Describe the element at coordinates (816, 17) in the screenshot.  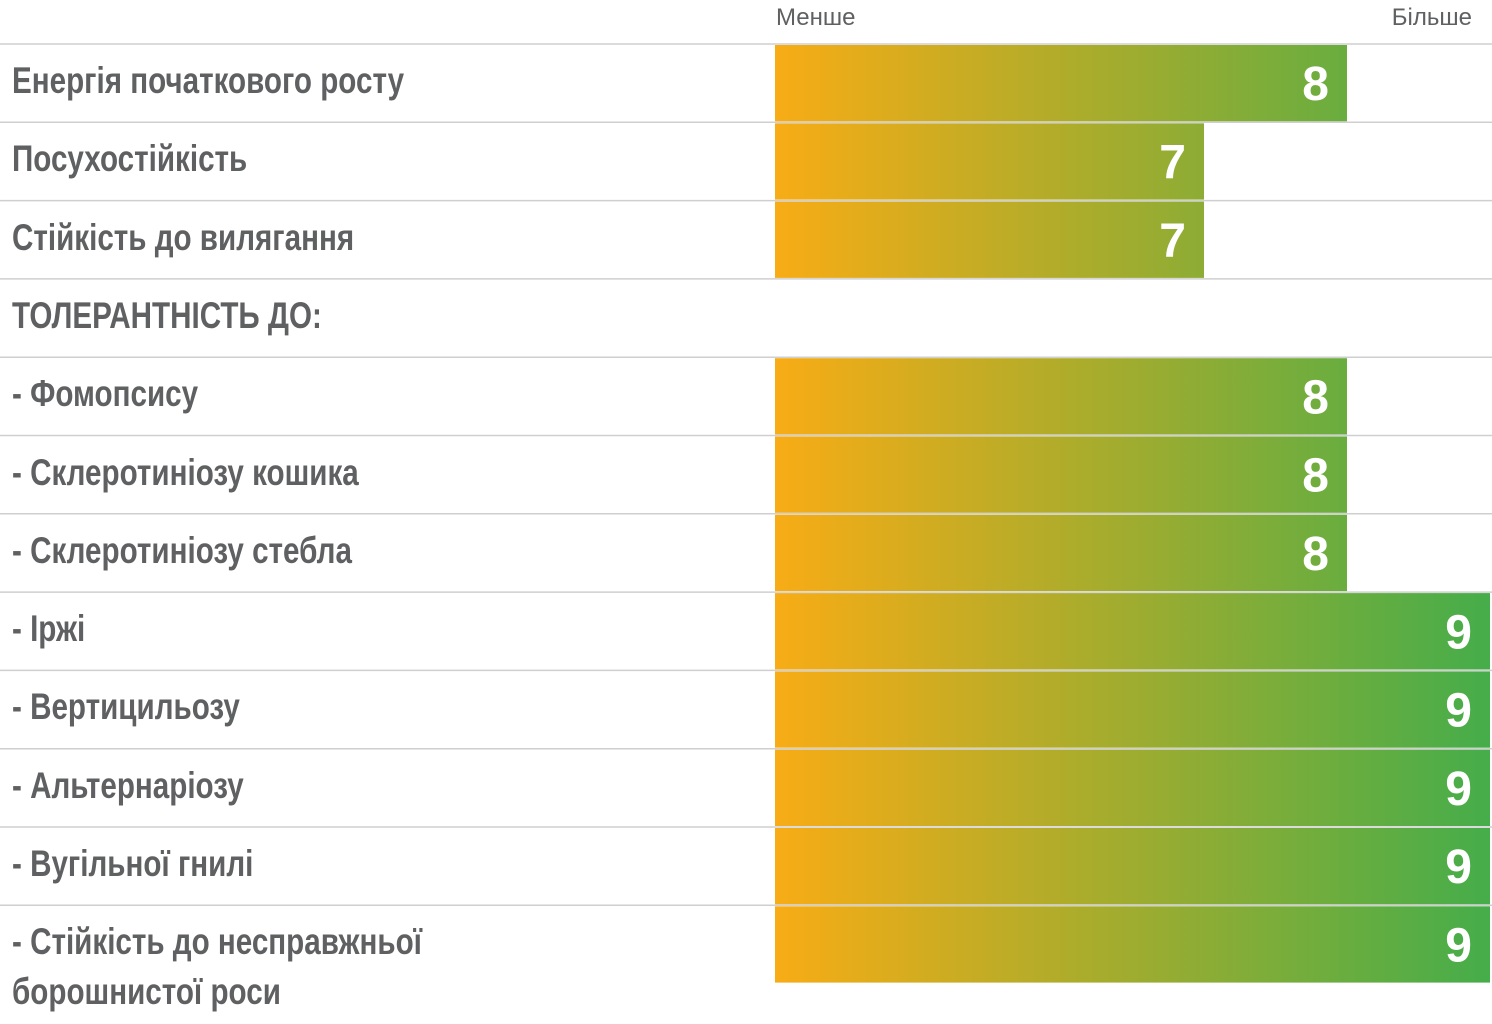
I see `low-label: Менше` at that location.